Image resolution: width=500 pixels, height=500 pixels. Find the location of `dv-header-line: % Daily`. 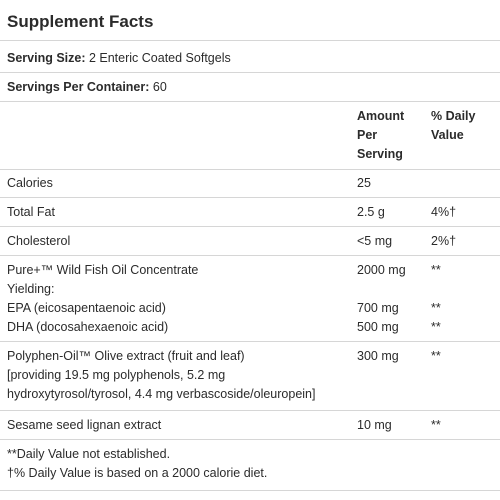

dv-header-line: % Daily is located at coordinates (453, 116).